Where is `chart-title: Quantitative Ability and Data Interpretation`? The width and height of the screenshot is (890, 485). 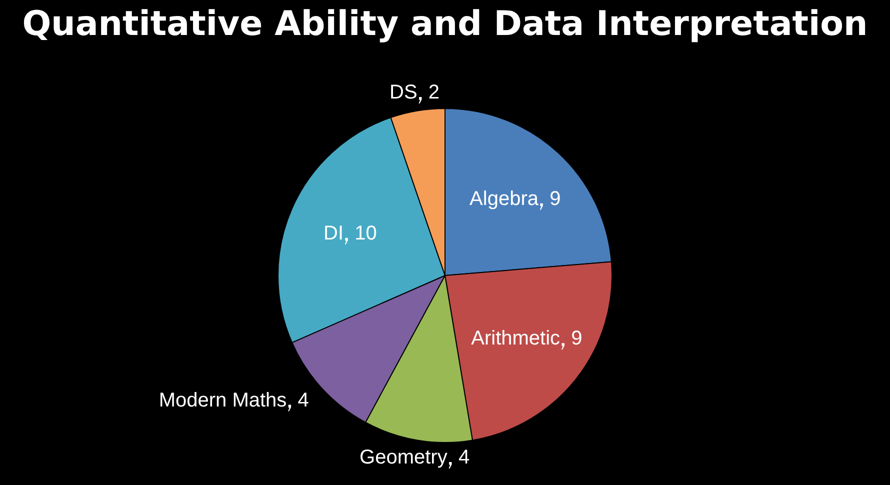 chart-title: Quantitative Ability and Data Interpretation is located at coordinates (445, 24).